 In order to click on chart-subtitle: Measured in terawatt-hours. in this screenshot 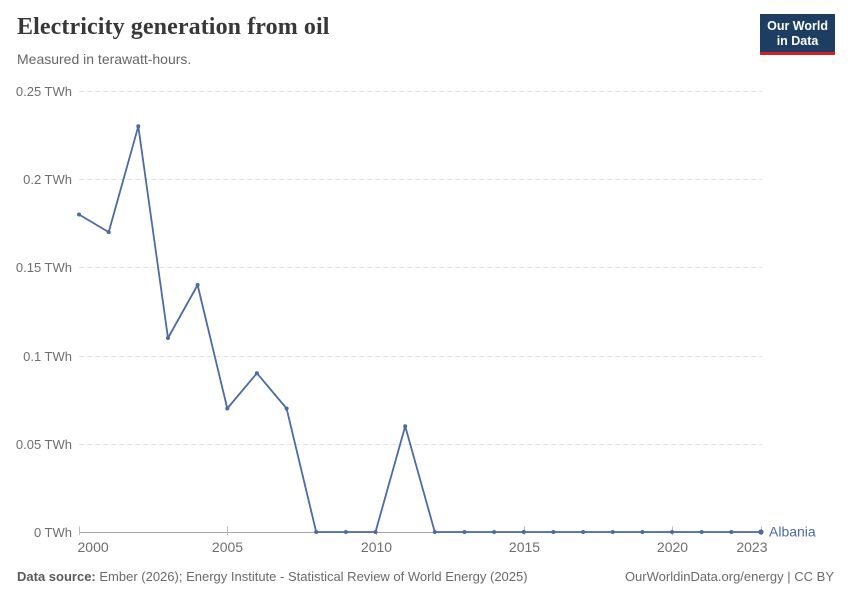, I will do `click(104, 59)`.